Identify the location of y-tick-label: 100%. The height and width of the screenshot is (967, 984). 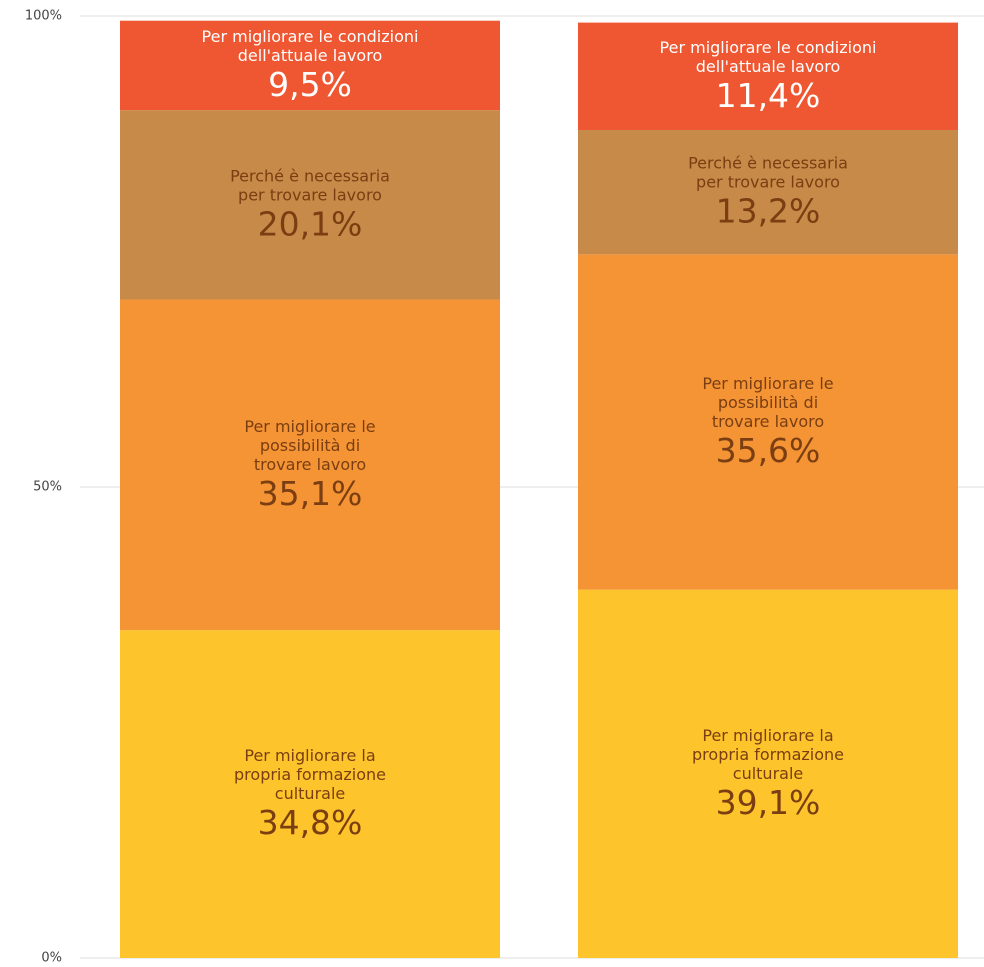
(43, 16).